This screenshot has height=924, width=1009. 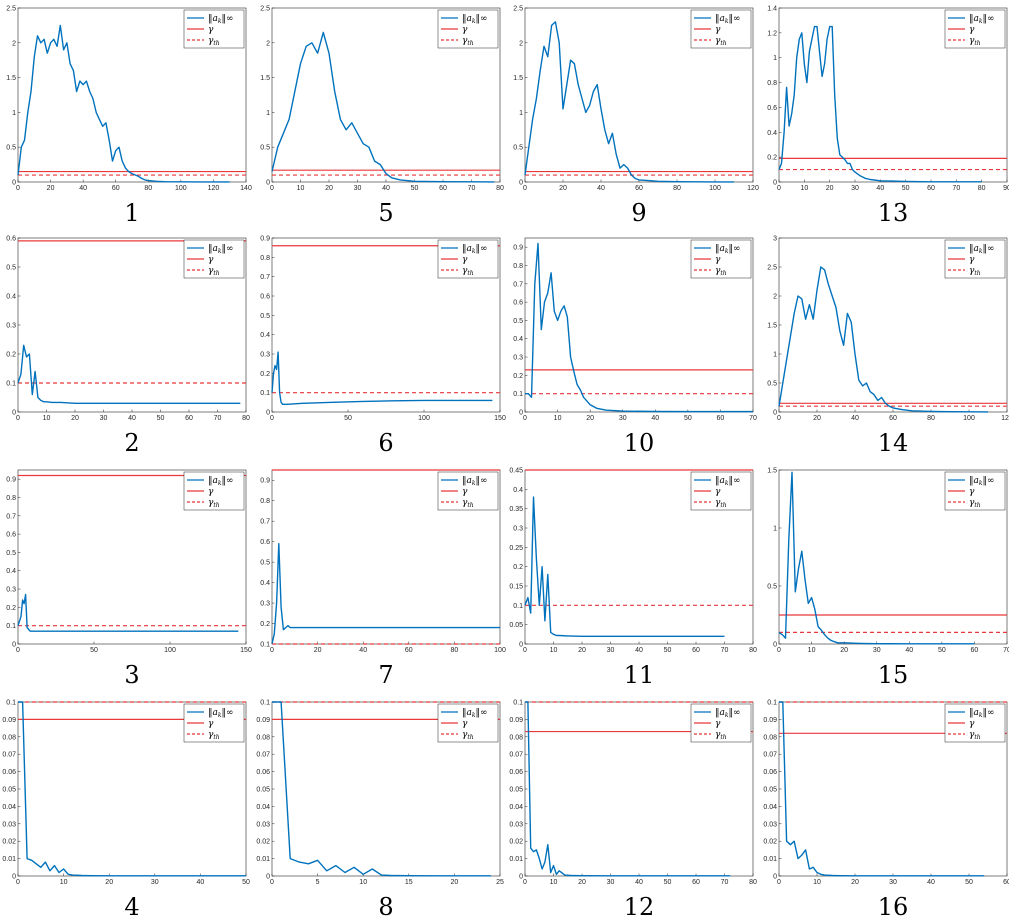 What do you see at coordinates (772, 471) in the screenshot?
I see `y-tick-label: 1.5` at bounding box center [772, 471].